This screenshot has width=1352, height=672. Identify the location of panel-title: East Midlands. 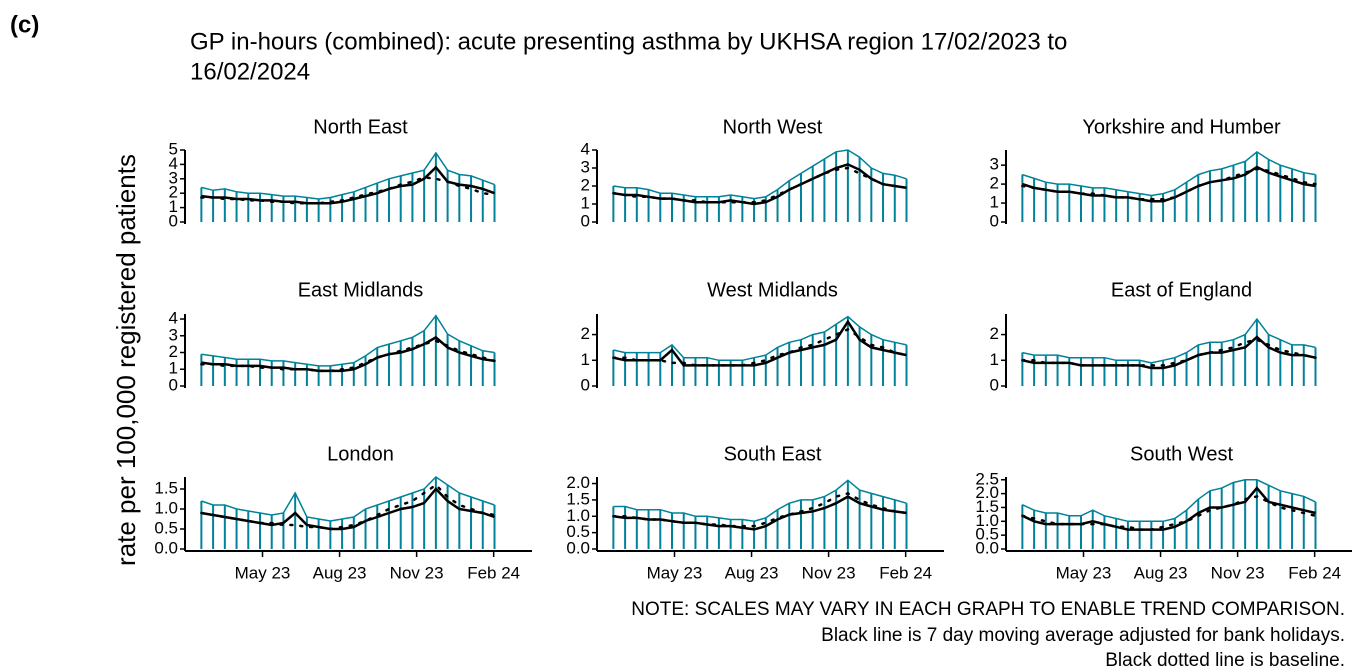
(361, 290).